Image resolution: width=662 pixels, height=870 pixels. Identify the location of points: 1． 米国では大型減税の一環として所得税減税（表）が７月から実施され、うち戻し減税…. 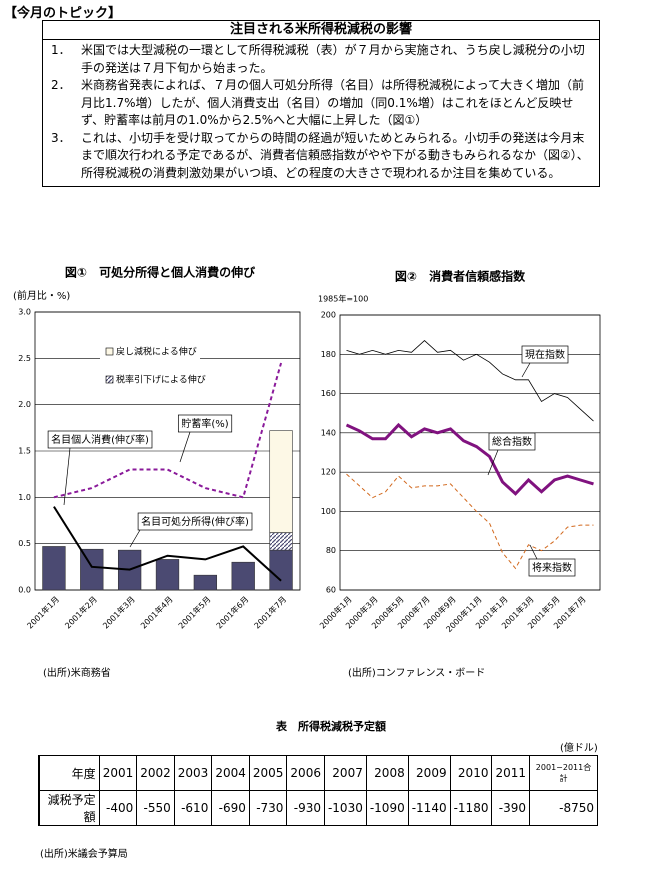
(321, 113).